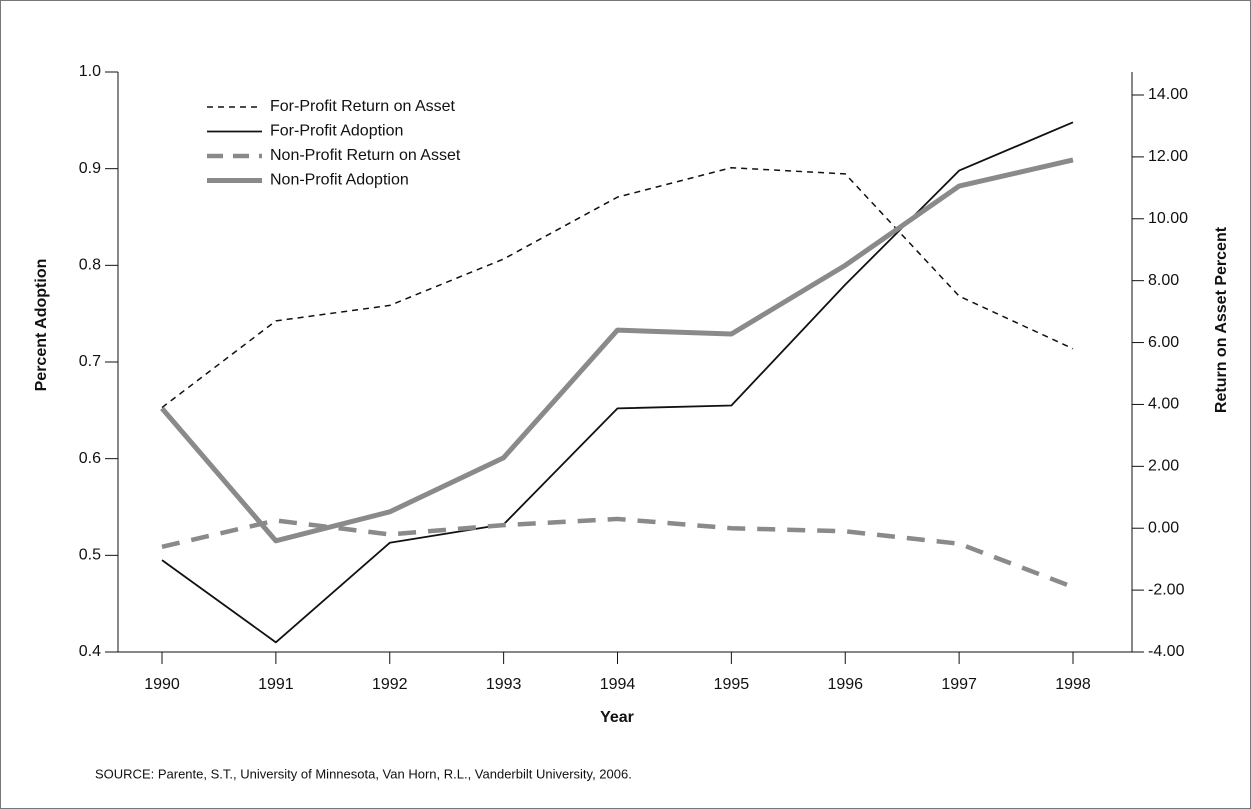  I want to click on y2-tick-label: 14.00, so click(1168, 94).